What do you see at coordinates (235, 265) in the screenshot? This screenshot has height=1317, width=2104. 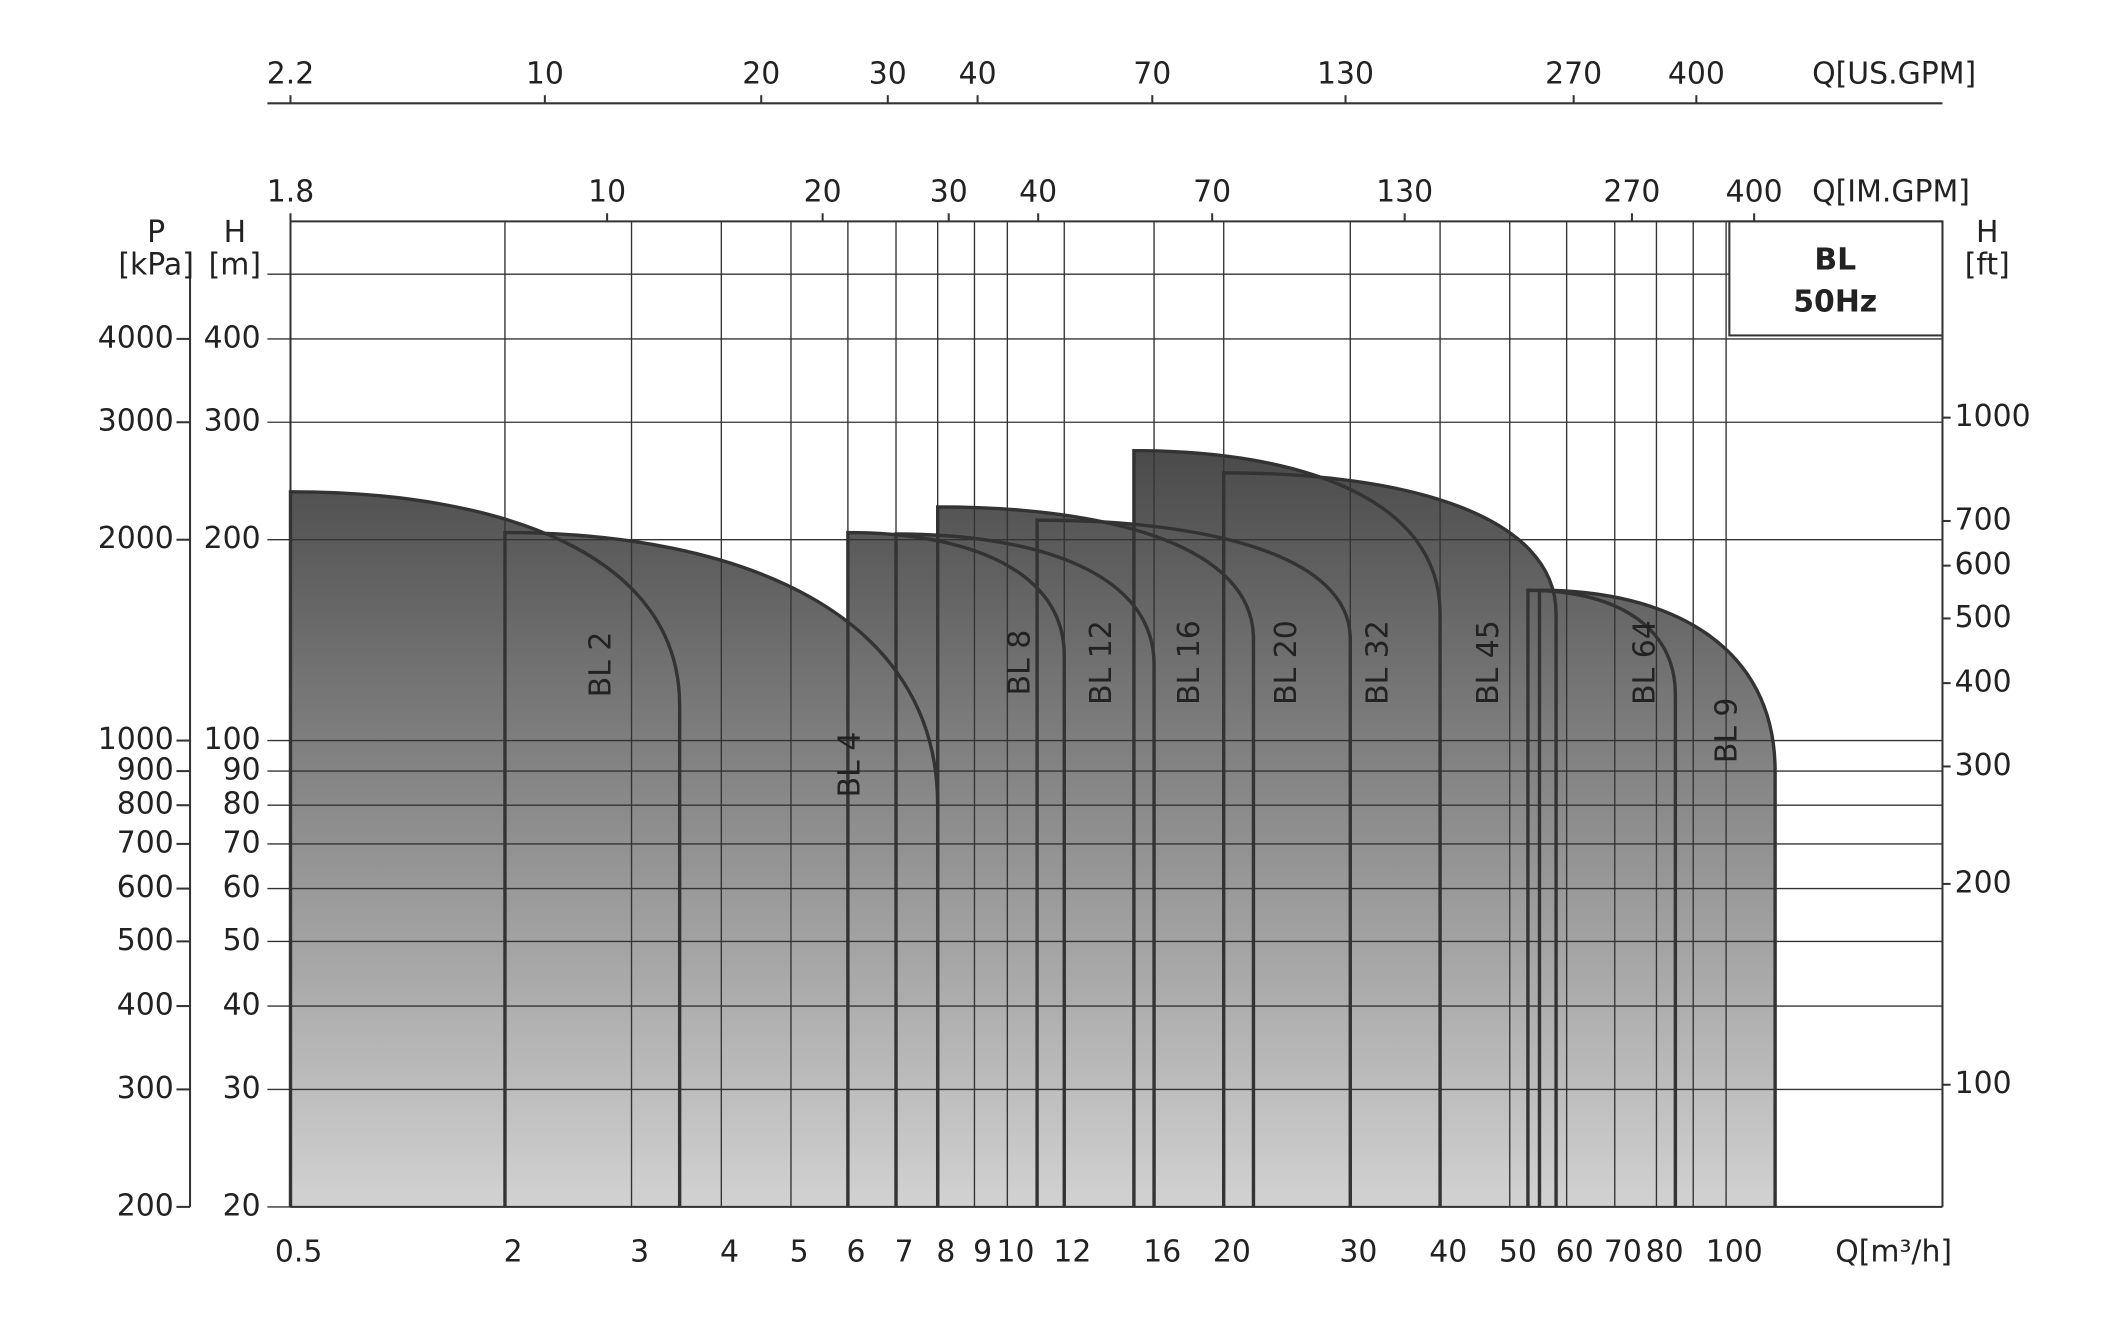 I see `h-axis-unit: [m]` at bounding box center [235, 265].